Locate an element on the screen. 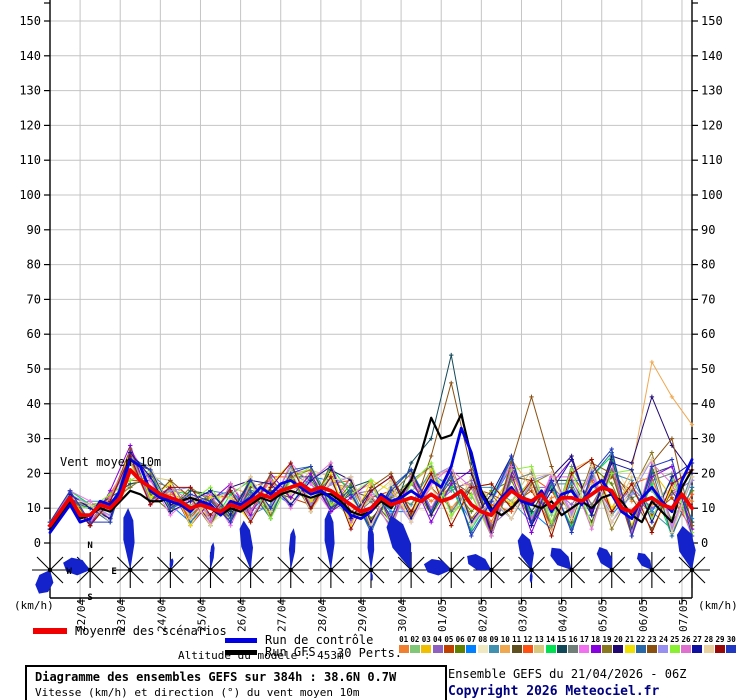  member-number: 26 is located at coordinates (686, 639).